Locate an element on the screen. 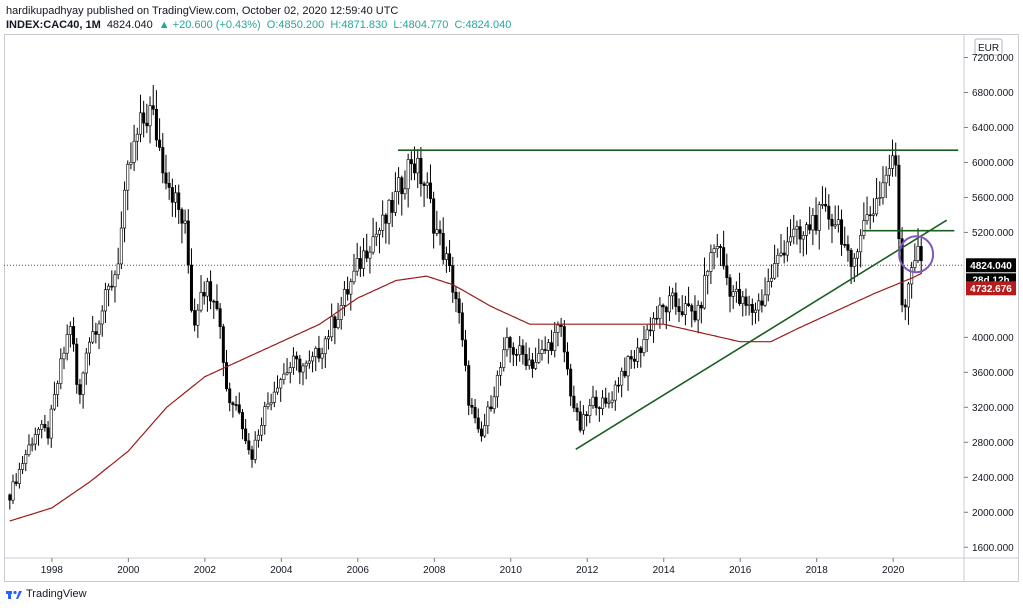 The image size is (1023, 610). currency-box is located at coordinates (988, 47).